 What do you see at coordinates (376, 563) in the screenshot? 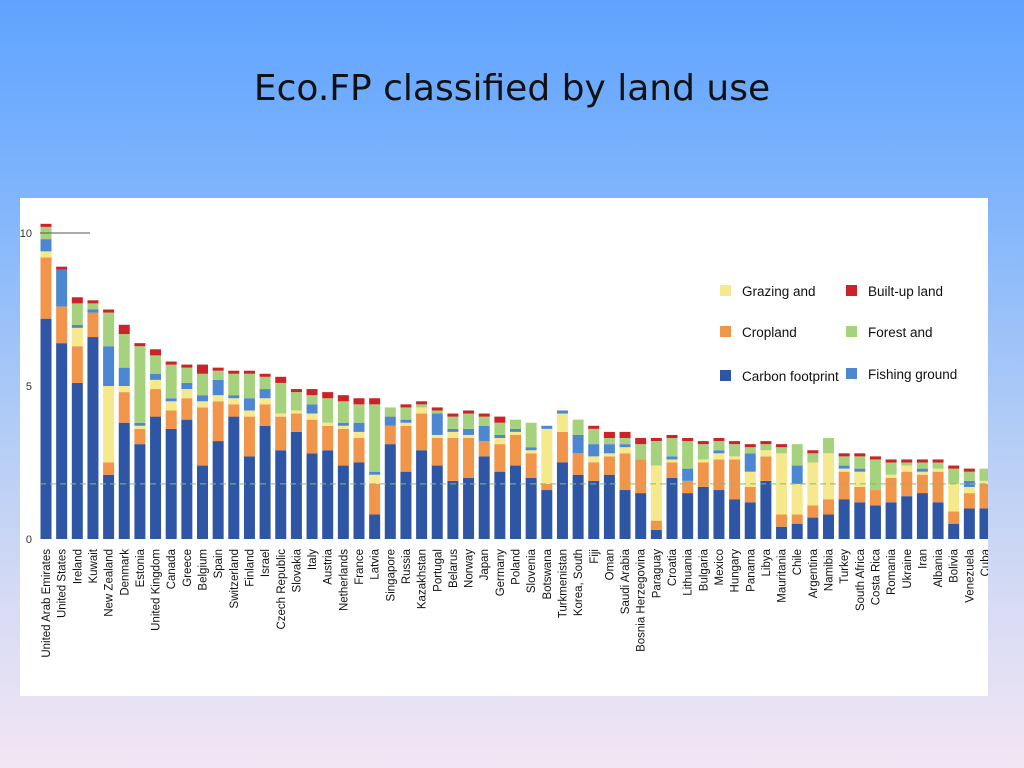
I see `x-tick-label: Latvia` at bounding box center [376, 563].